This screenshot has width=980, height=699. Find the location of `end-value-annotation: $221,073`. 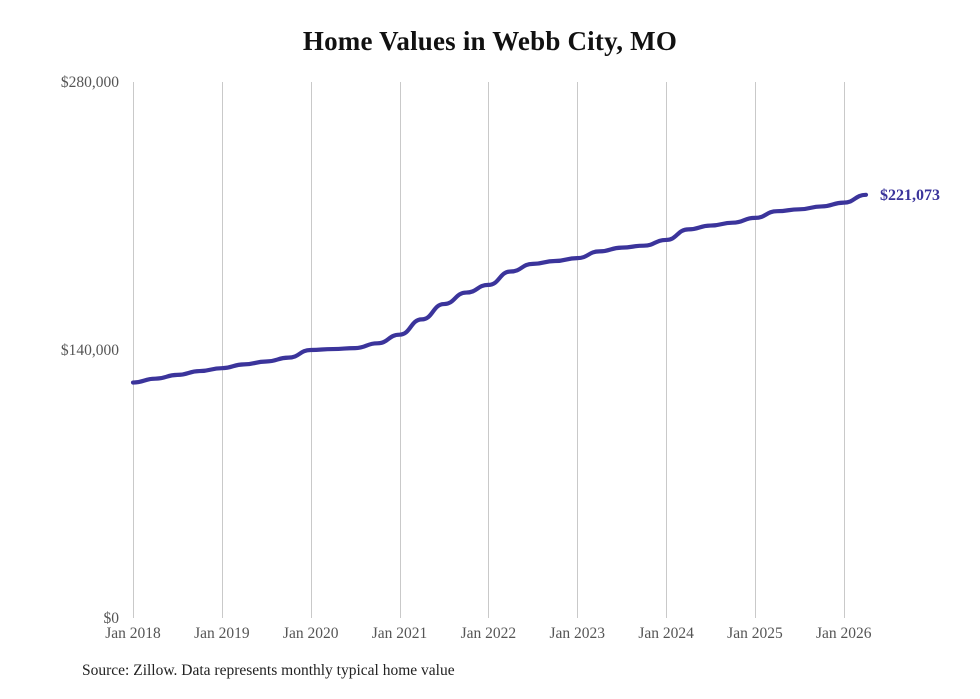

end-value-annotation: $221,073 is located at coordinates (910, 195).